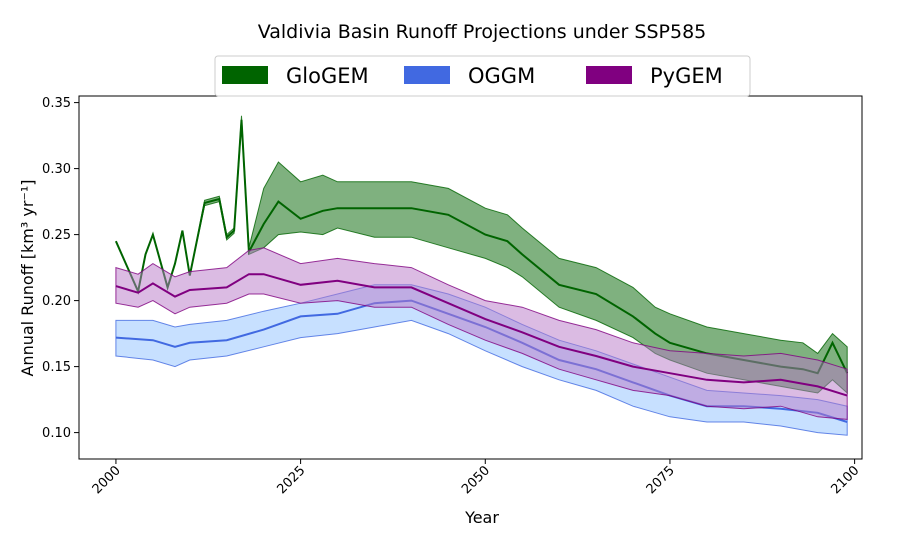 The image size is (900, 540). I want to click on x-tick-label: 2000, so click(107, 480).